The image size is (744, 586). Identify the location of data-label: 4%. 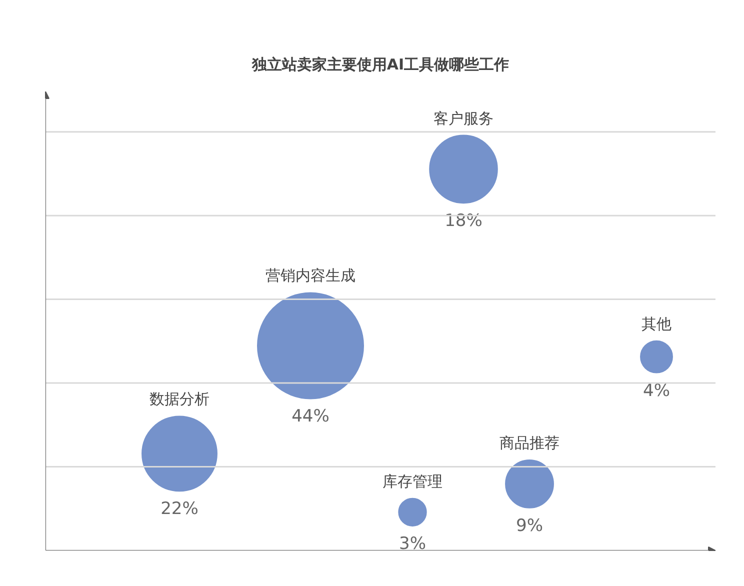
(656, 390).